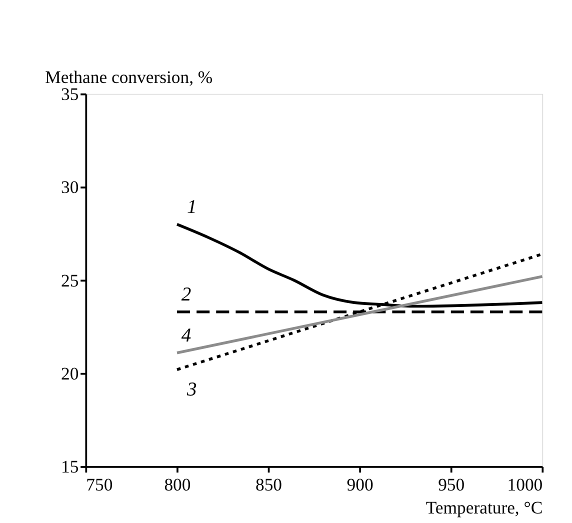  I want to click on x-tick-label: 1000, so click(525, 484).